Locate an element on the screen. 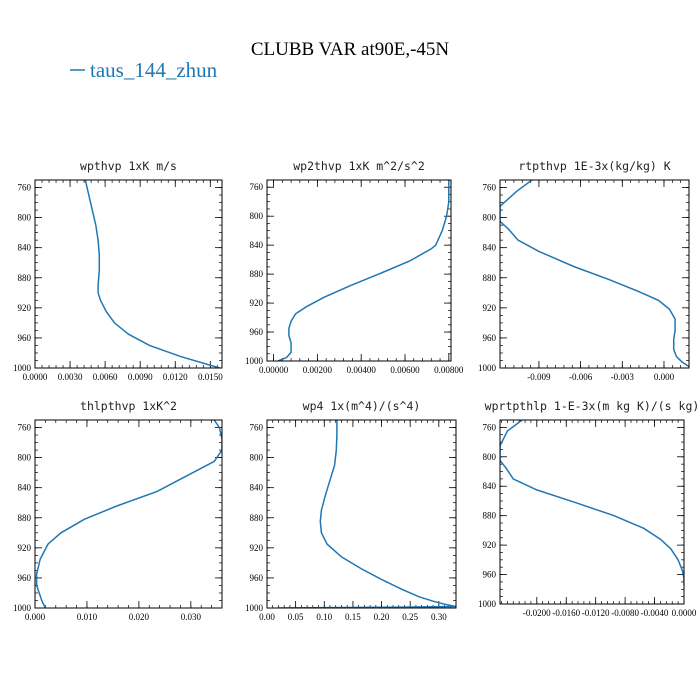  x-tick-label: 0.15 is located at coordinates (353, 617).